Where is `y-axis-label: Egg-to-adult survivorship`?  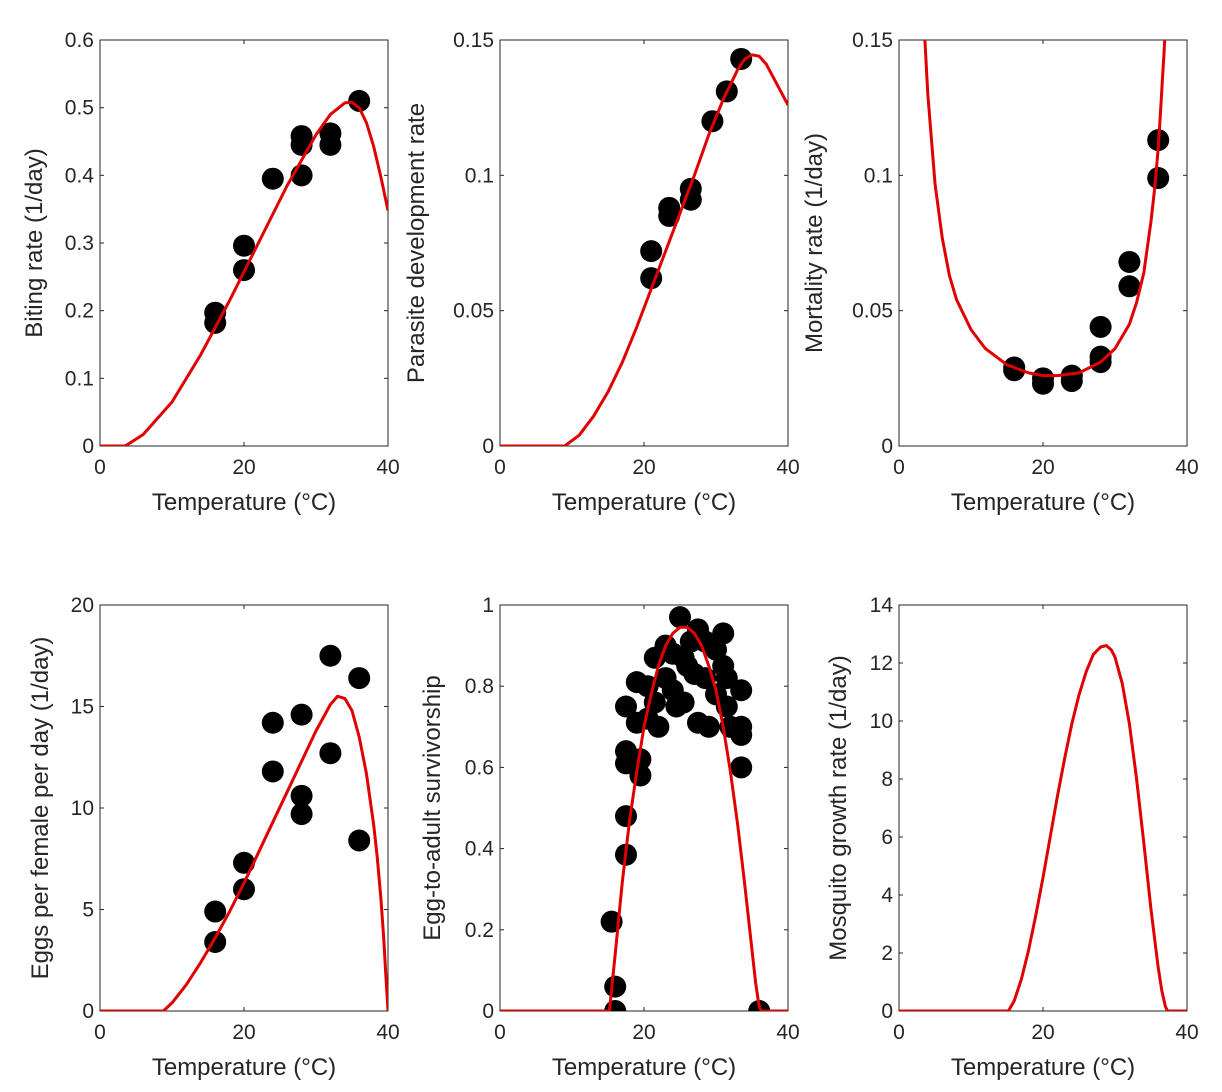 y-axis-label: Egg-to-adult survivorship is located at coordinates (432, 807).